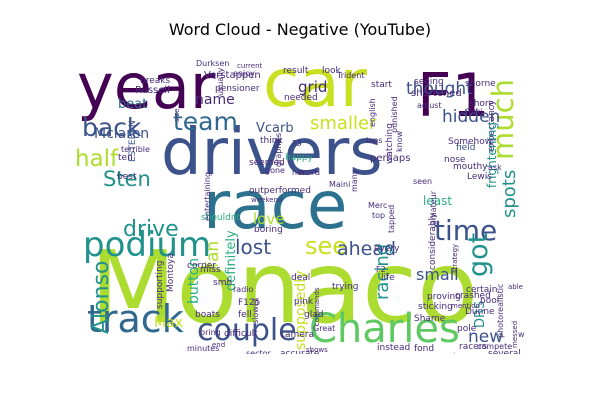  I want to click on word-beat: beat, so click(132, 104).